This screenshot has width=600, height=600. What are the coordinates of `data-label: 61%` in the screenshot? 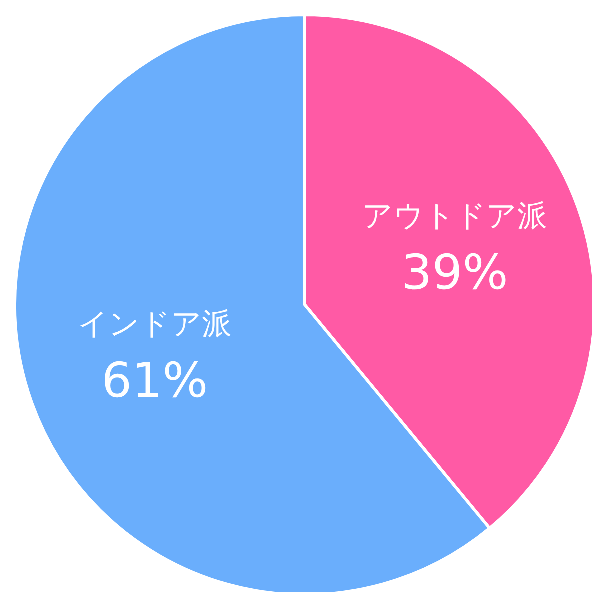 It's located at (155, 381).